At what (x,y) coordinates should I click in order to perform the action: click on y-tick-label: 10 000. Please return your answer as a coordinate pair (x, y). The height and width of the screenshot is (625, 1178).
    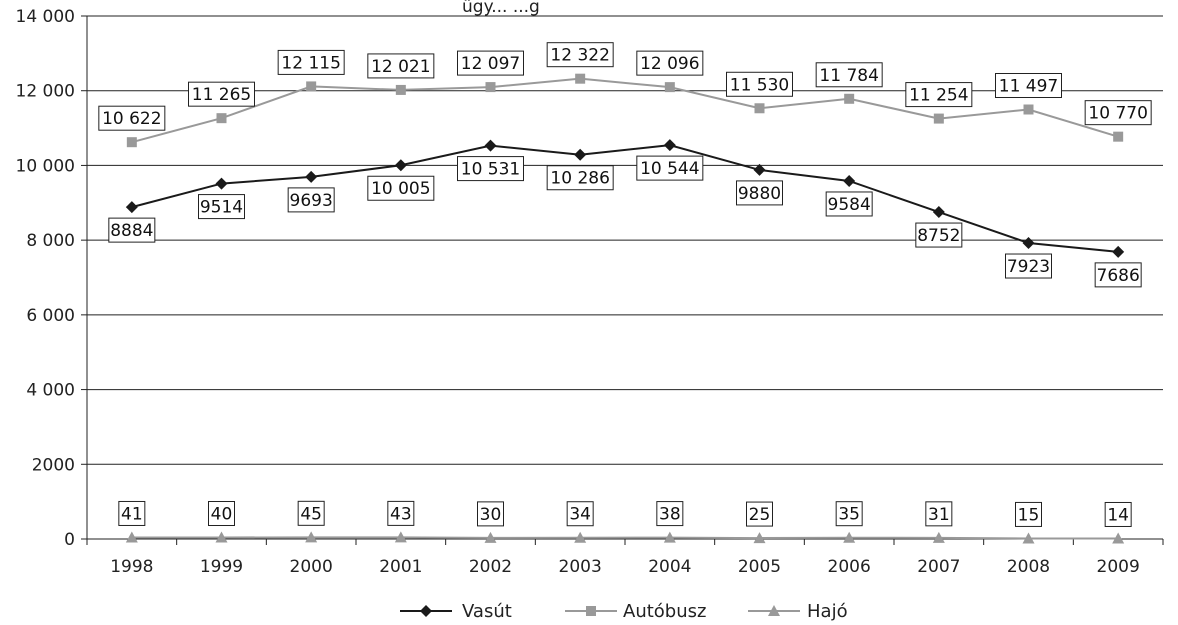
    Looking at the image, I should click on (45, 166).